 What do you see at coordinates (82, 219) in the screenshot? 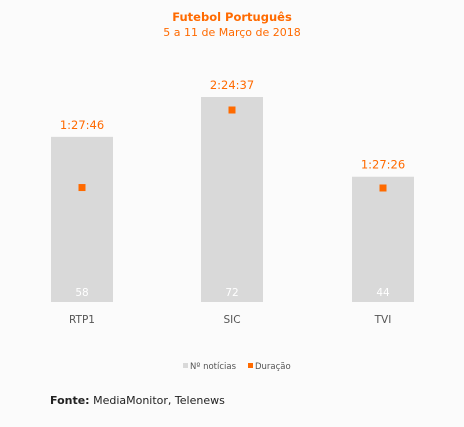
I see `bar-rtp1` at bounding box center [82, 219].